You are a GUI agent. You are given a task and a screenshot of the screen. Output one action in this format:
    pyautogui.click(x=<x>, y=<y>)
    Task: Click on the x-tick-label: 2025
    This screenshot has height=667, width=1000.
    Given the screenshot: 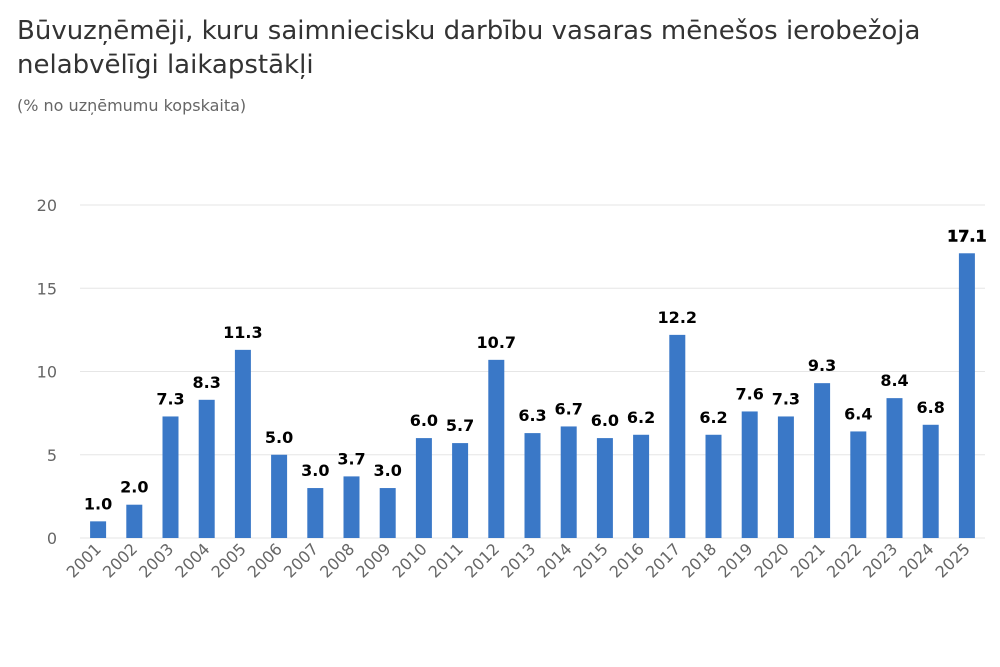 What is the action you would take?
    pyautogui.click(x=953, y=560)
    